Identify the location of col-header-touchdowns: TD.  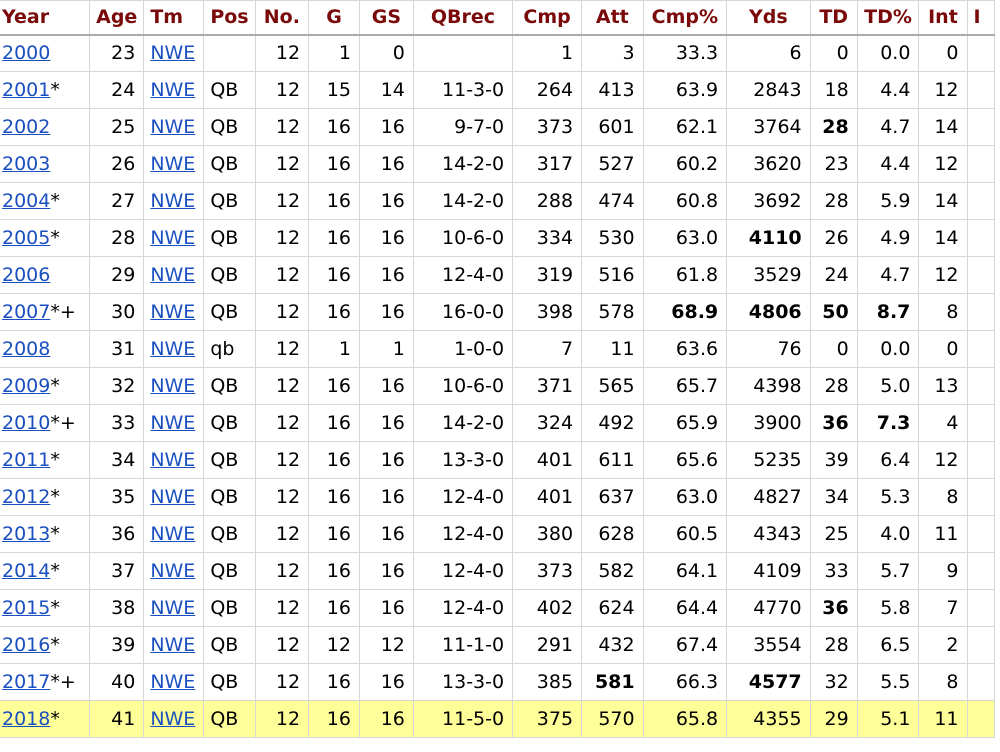
(833, 18).